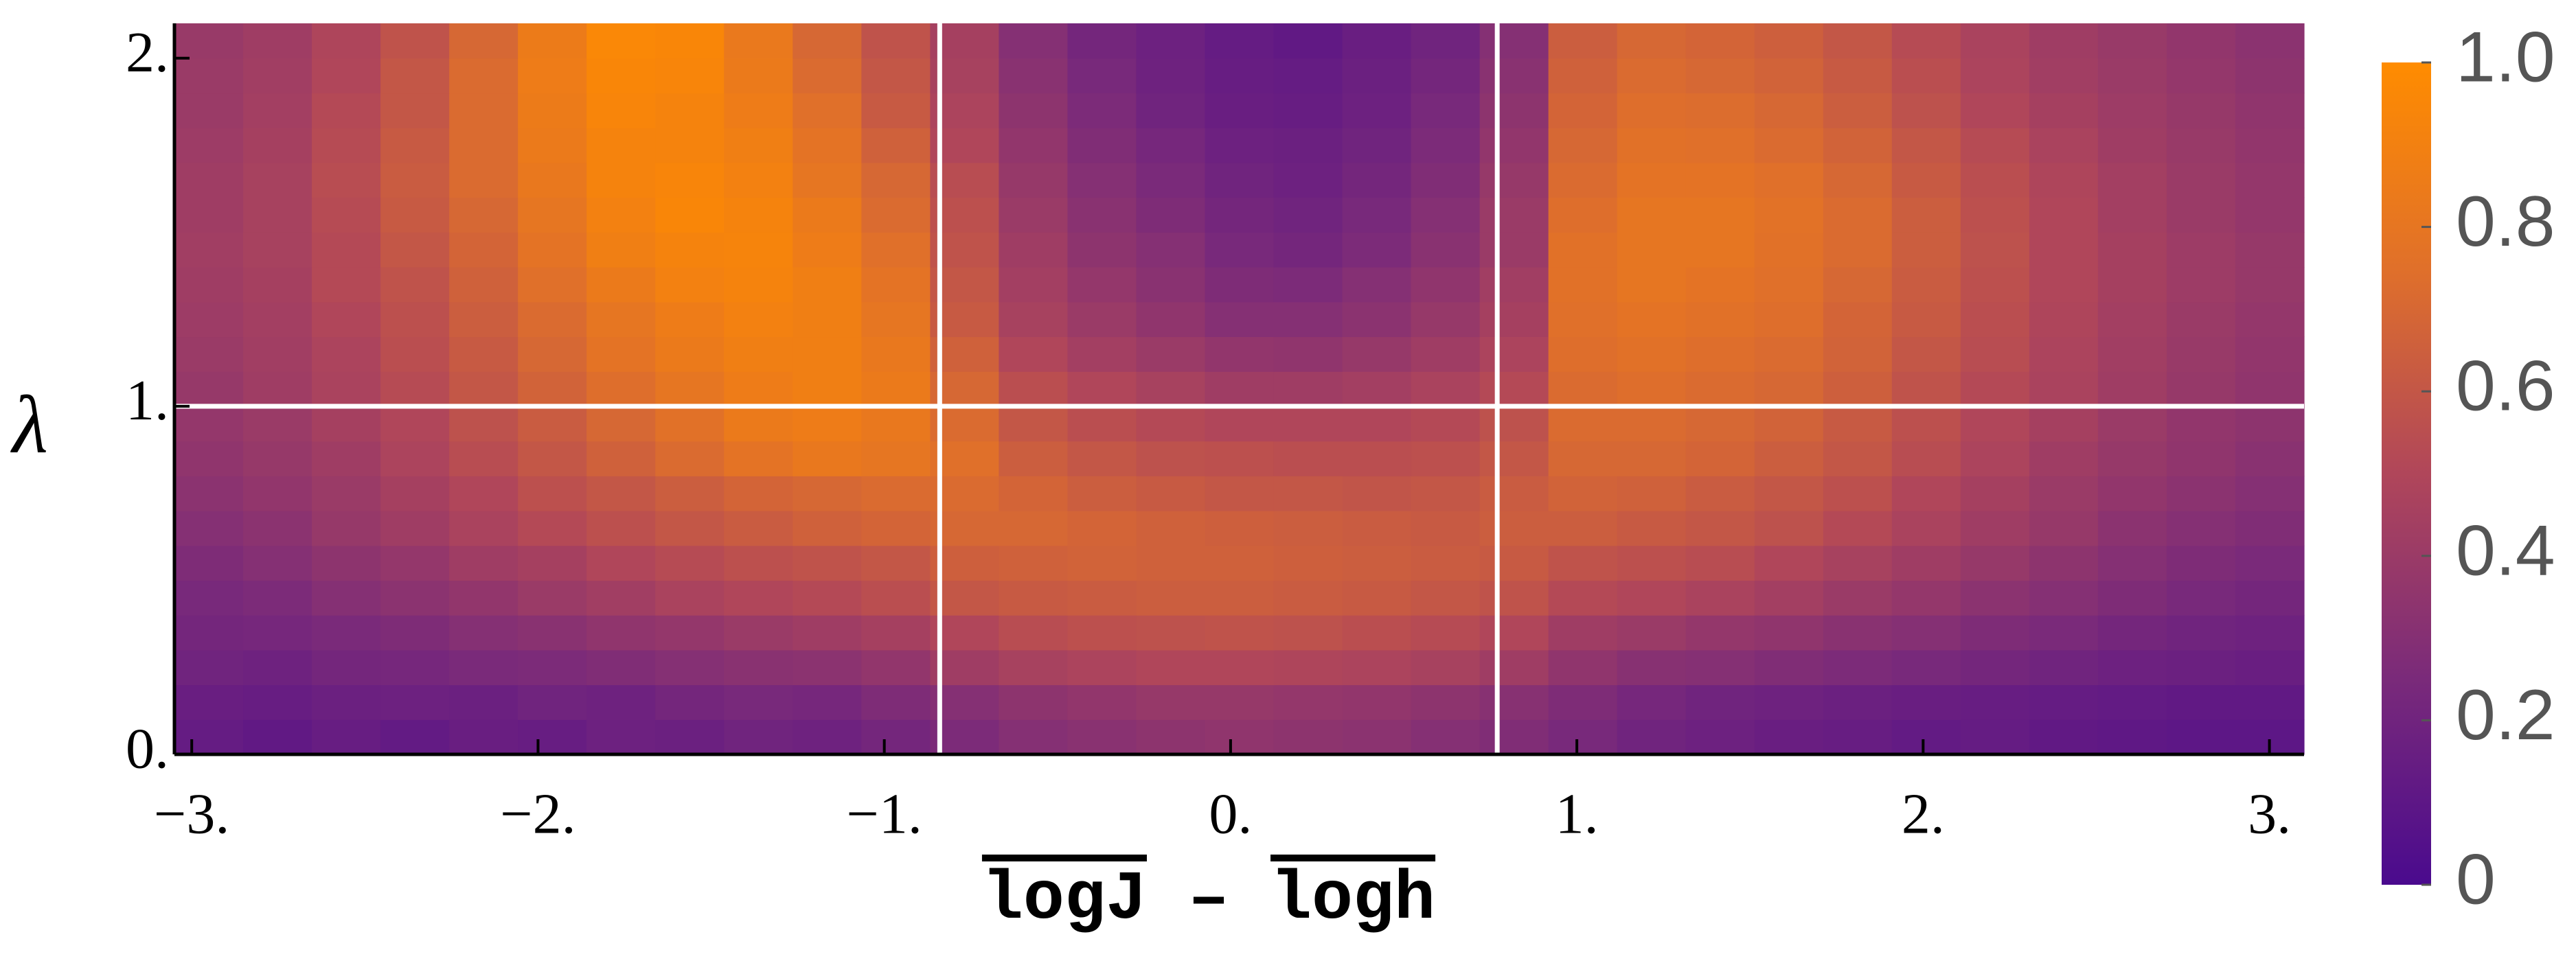  I want to click on x-label-part: logh, so click(1353, 900).